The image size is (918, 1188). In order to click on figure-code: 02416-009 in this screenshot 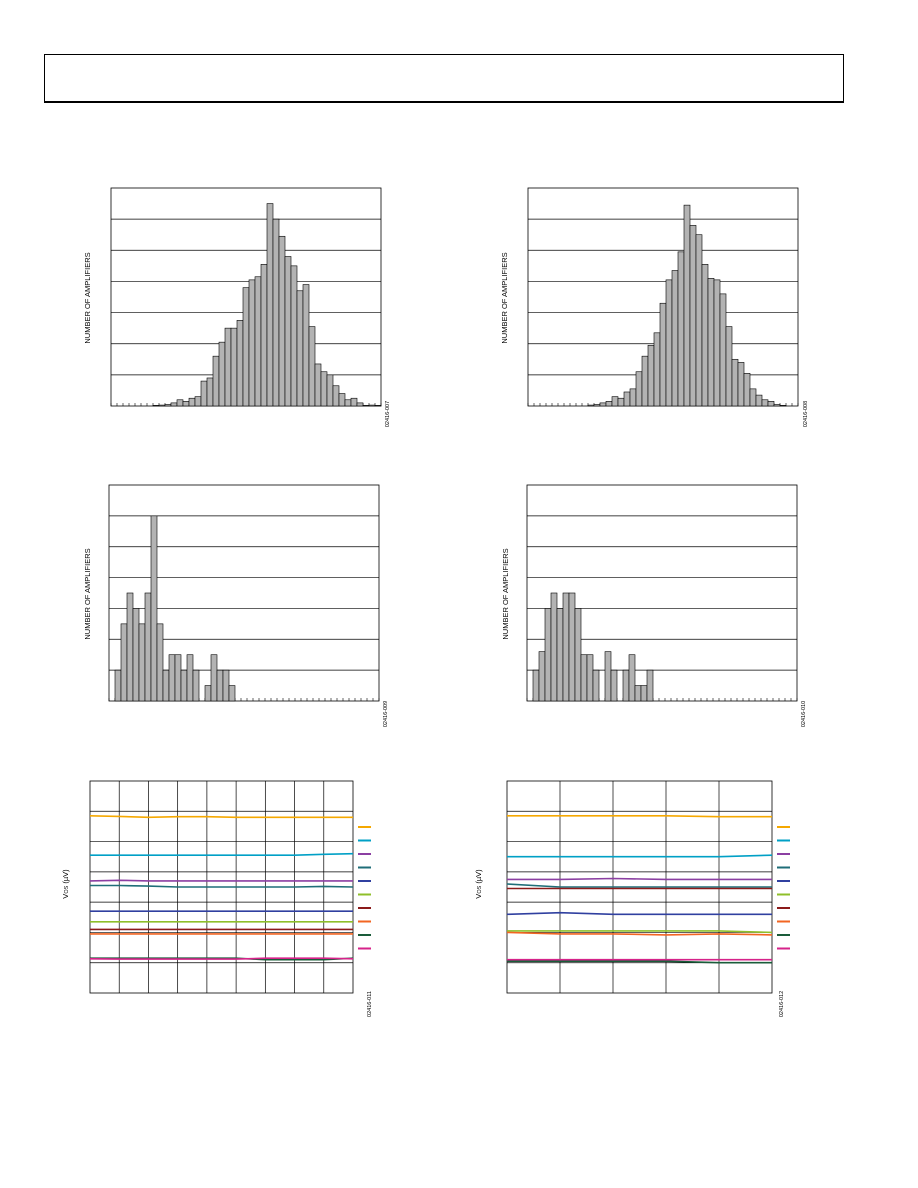, I will do `click(386, 714)`.